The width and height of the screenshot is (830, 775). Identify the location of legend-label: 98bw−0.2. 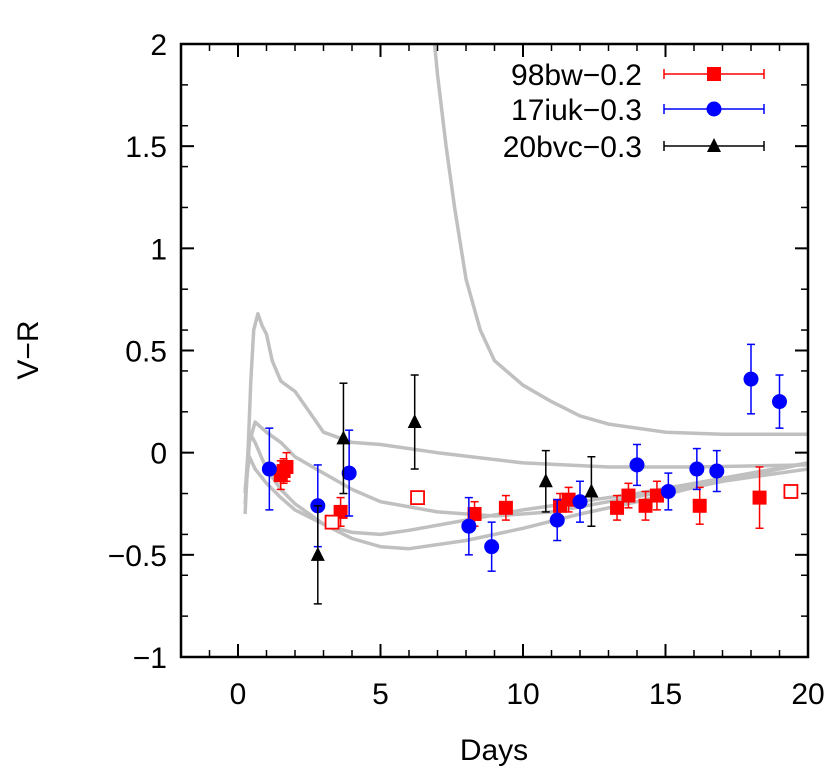
(576, 75).